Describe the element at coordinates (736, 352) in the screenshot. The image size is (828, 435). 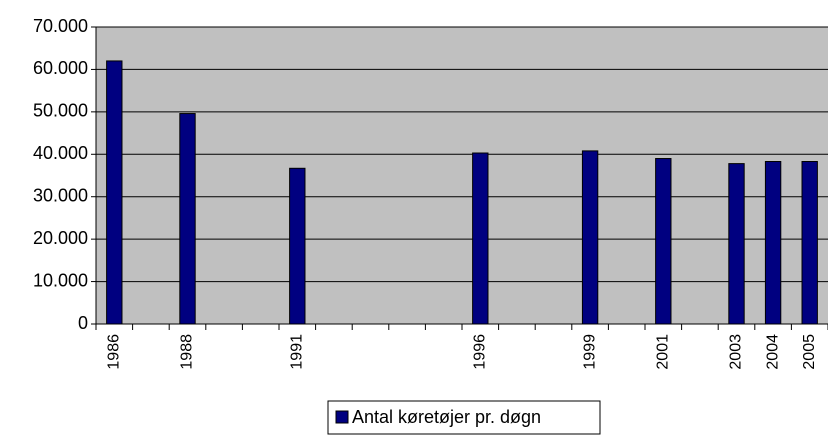
I see `x-tick-label: 2003` at that location.